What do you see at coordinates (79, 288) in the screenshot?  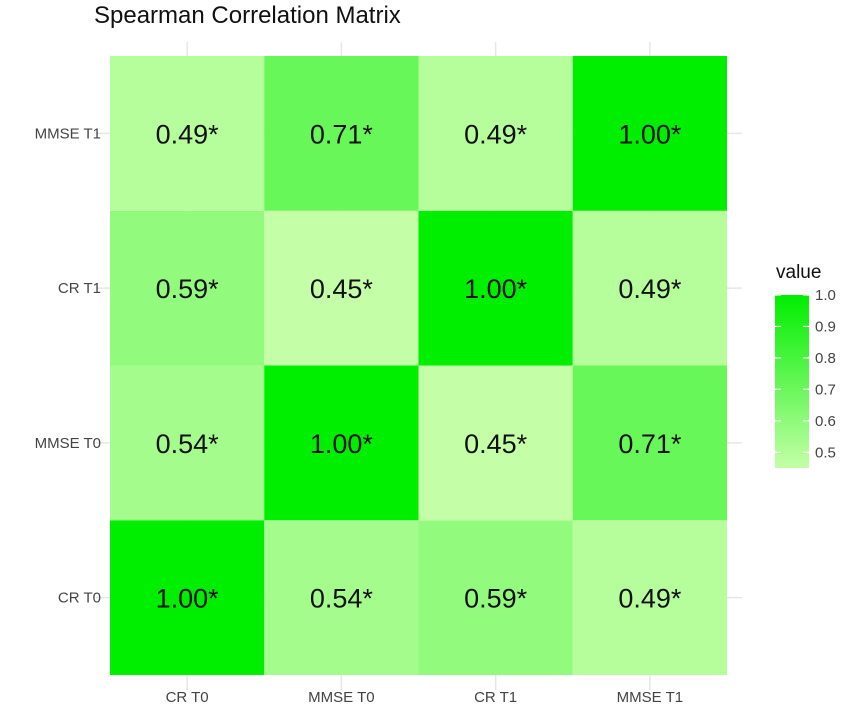 I see `y-tick-label: CR T1` at bounding box center [79, 288].